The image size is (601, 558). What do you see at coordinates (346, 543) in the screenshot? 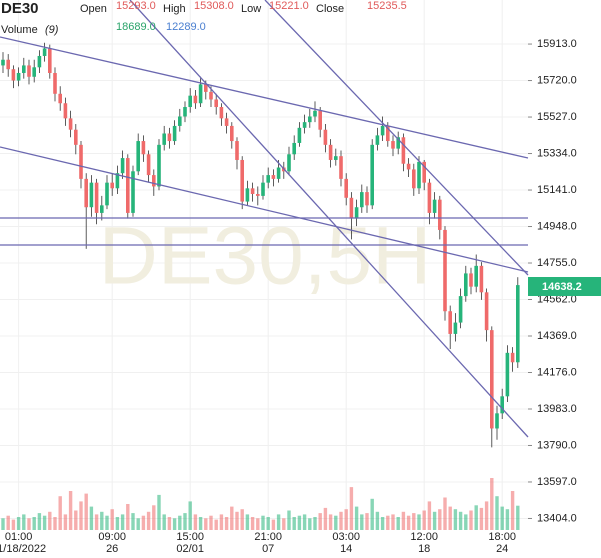
I see `x-tick-label: 03:00 14` at bounding box center [346, 543].